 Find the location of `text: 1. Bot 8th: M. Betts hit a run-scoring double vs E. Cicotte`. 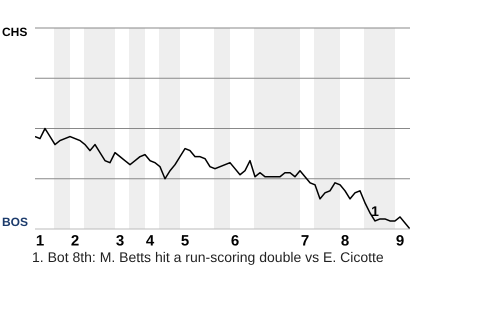

text: 1. Bot 8th: M. Betts hit a run-scoring double vs E. Cicotte is located at coordinates (208, 257).